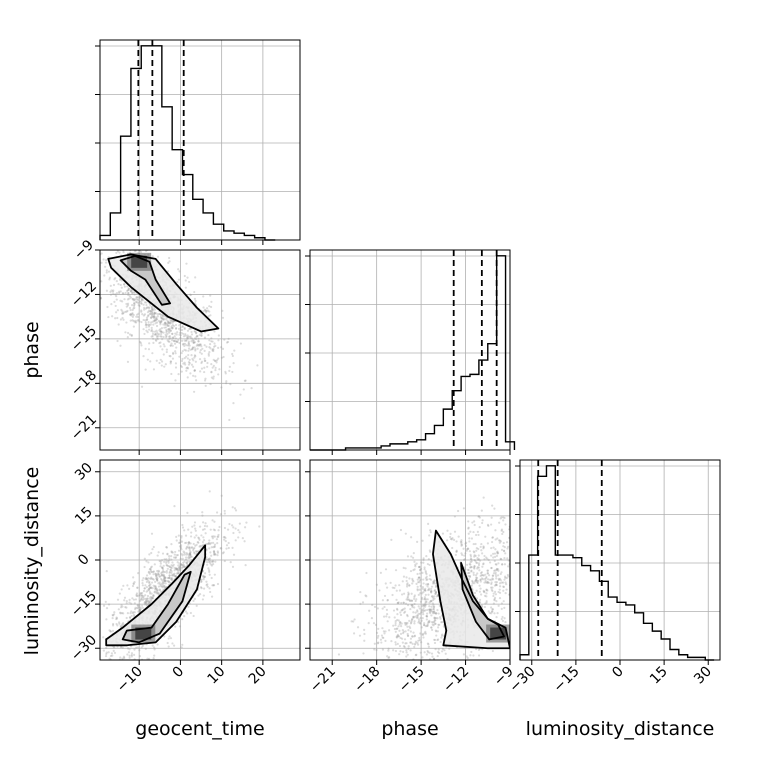 The width and height of the screenshot is (760, 760). Describe the element at coordinates (703, 676) in the screenshot. I see `x-tick-label: 30` at that location.